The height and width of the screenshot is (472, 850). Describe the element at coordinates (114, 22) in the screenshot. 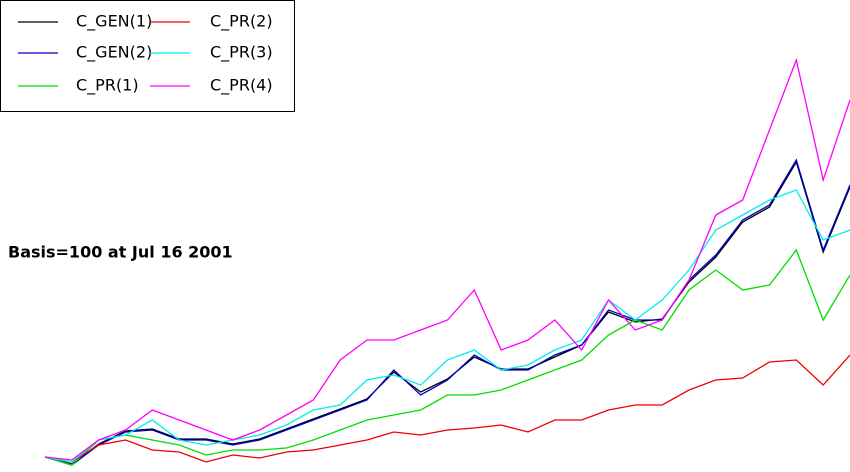

I see `legend-label: C_GEN(1)` at that location.